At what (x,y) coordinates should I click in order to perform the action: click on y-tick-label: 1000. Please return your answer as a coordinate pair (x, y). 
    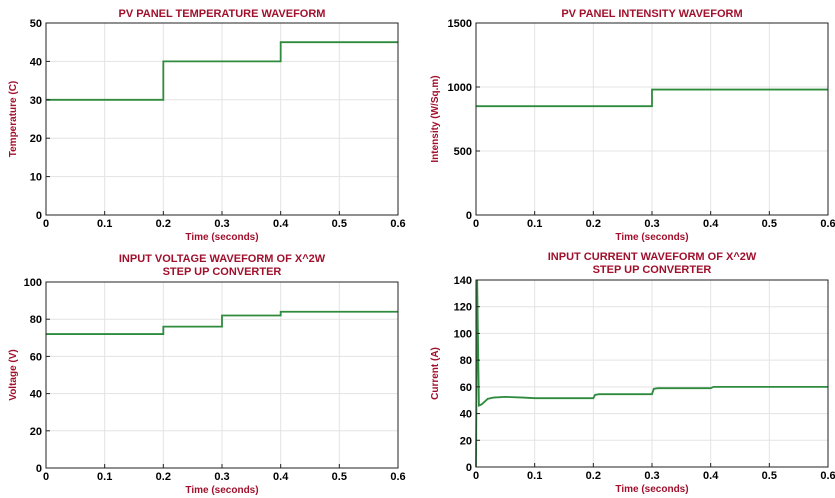
    Looking at the image, I should click on (460, 88).